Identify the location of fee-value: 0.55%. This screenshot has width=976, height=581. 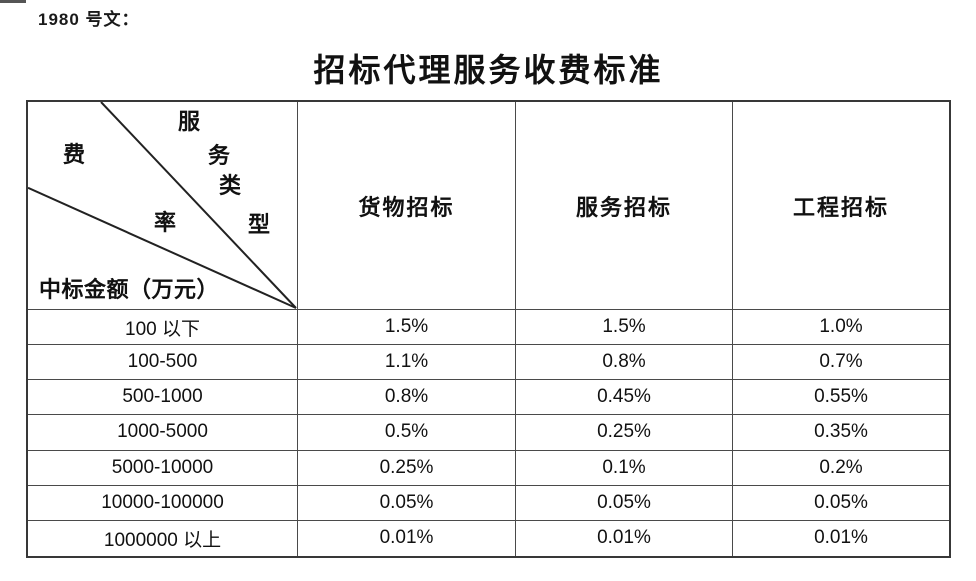
(841, 398).